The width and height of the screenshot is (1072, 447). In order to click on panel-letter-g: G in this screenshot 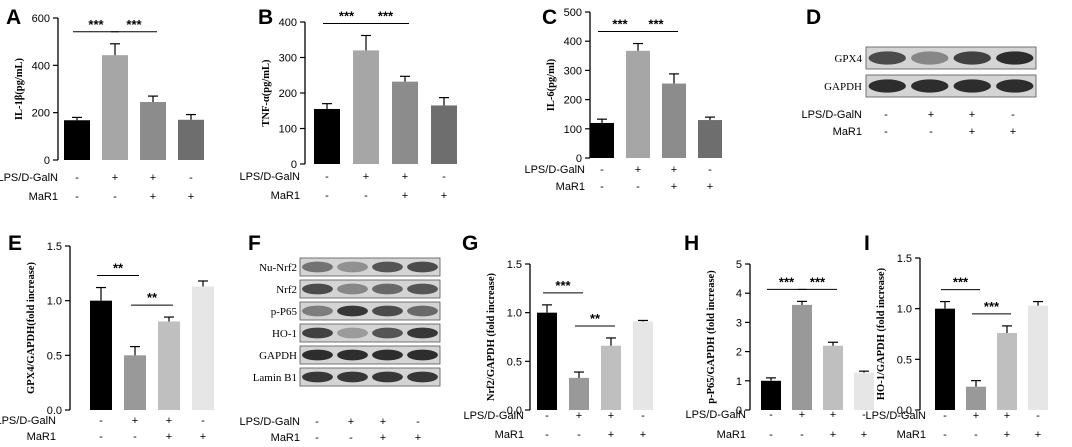, I will do `click(470, 243)`.